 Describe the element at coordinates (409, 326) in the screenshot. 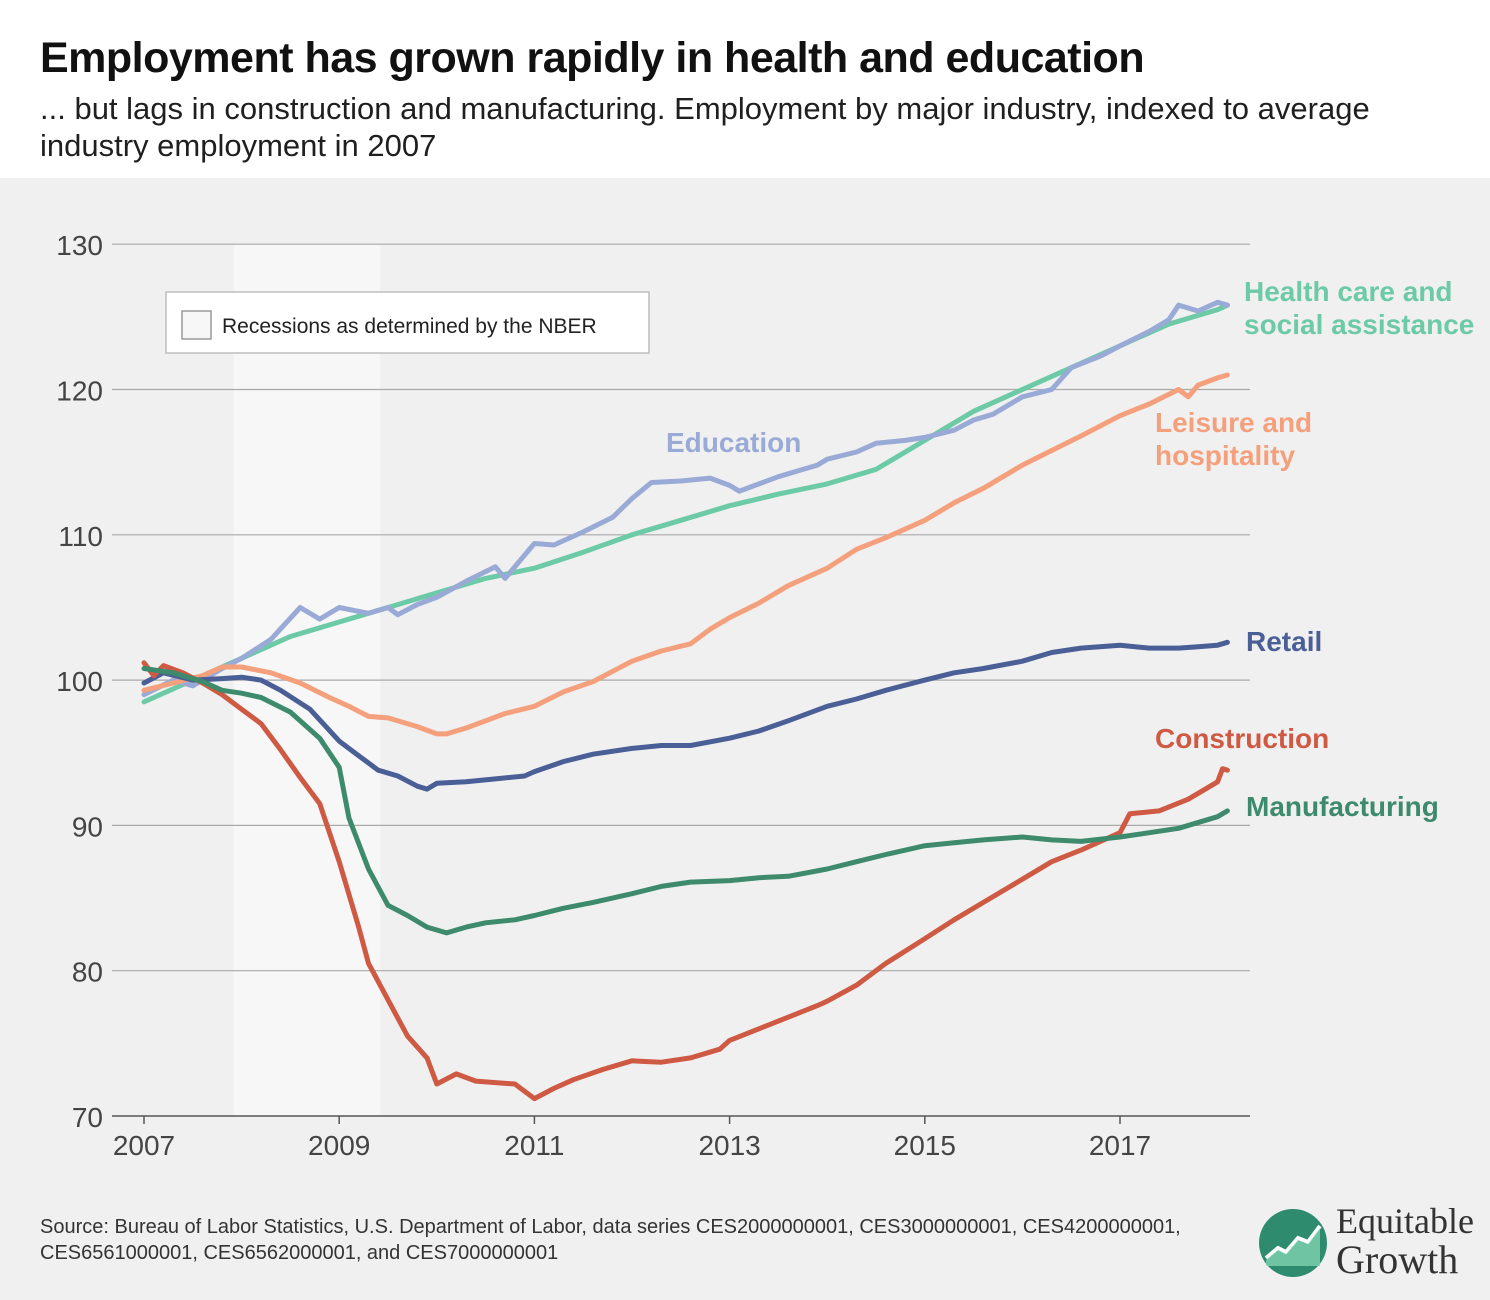

I see `legend-label: Recessions as determined by the NBER` at that location.